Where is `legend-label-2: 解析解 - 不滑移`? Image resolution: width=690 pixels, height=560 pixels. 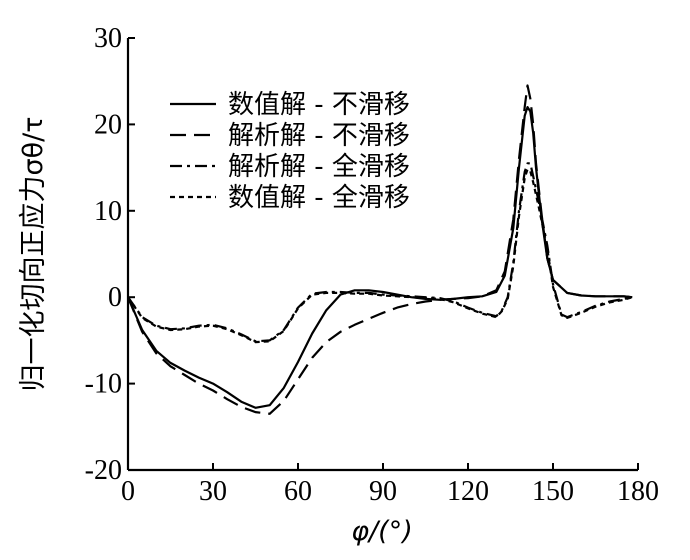 legend-label-2: 解析解 - 不滑移 is located at coordinates (319, 136).